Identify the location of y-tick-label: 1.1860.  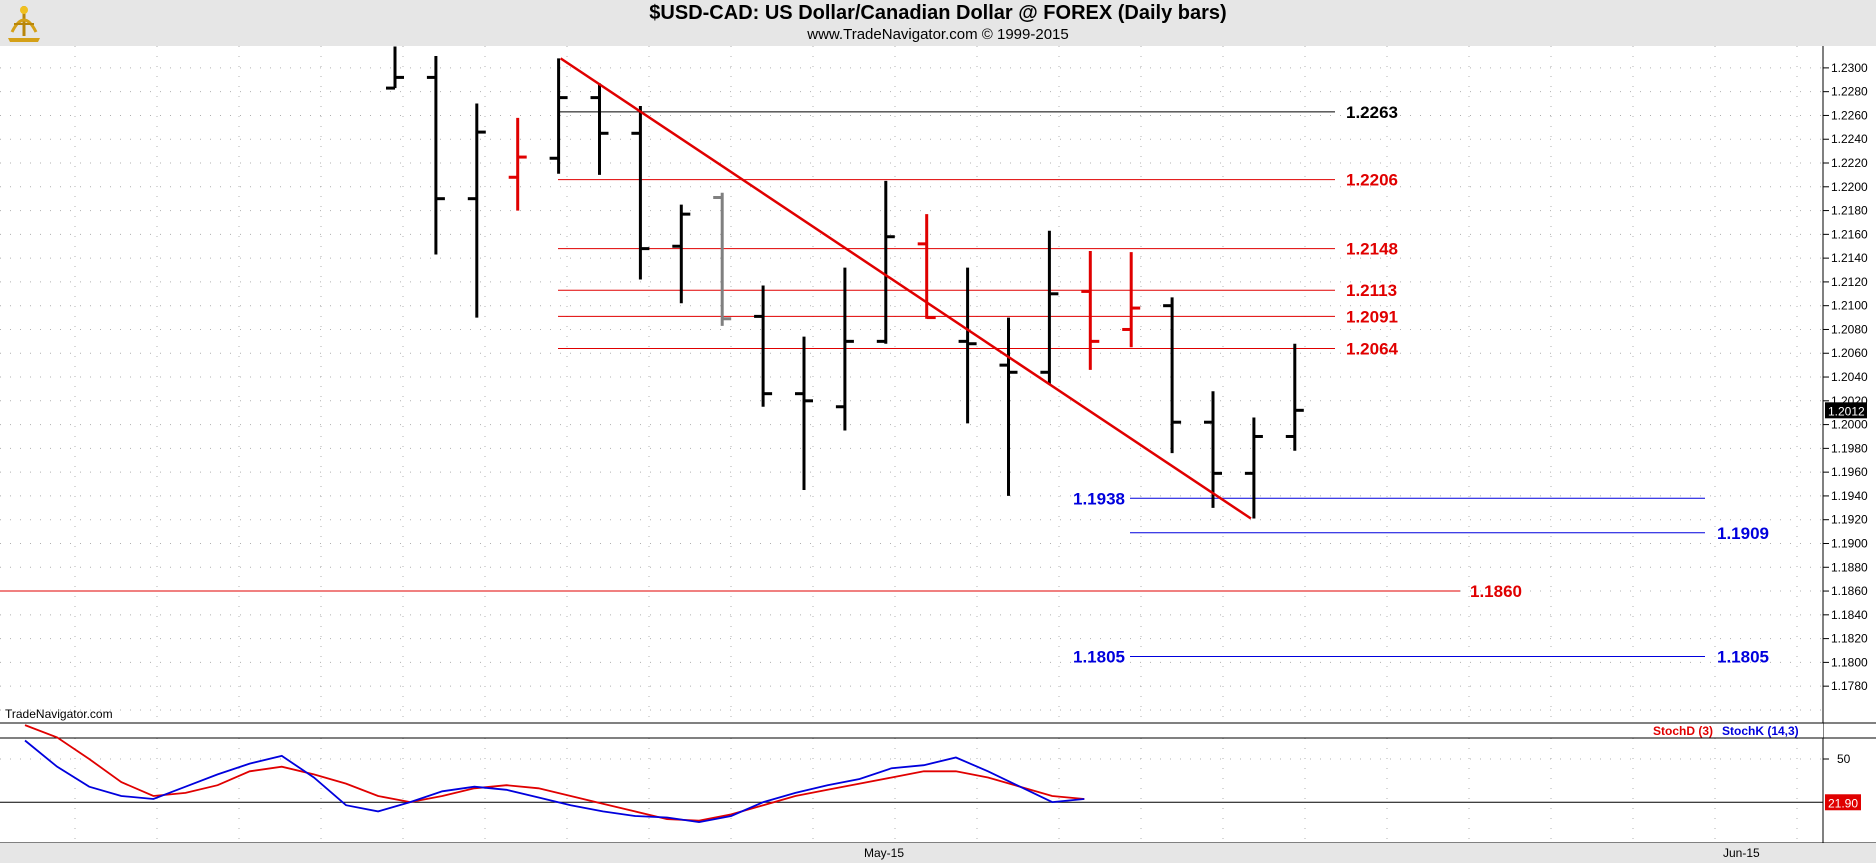
(1849, 591).